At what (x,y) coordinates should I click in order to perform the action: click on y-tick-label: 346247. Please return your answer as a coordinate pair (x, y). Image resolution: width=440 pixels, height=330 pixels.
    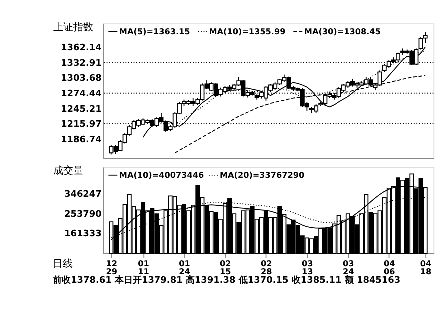
    Looking at the image, I should click on (83, 195).